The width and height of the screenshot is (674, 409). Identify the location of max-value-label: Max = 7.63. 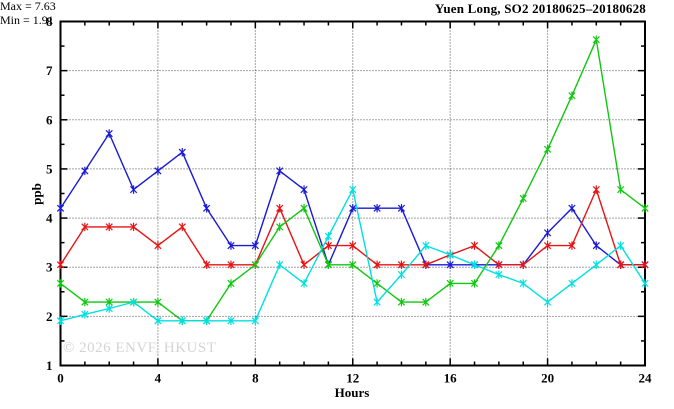
(28, 6).